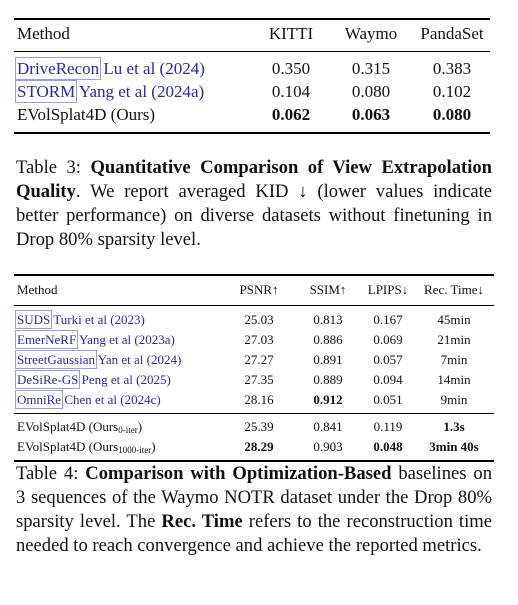 The image size is (518, 605). I want to click on caption-label: Table 4:, so click(47, 473).